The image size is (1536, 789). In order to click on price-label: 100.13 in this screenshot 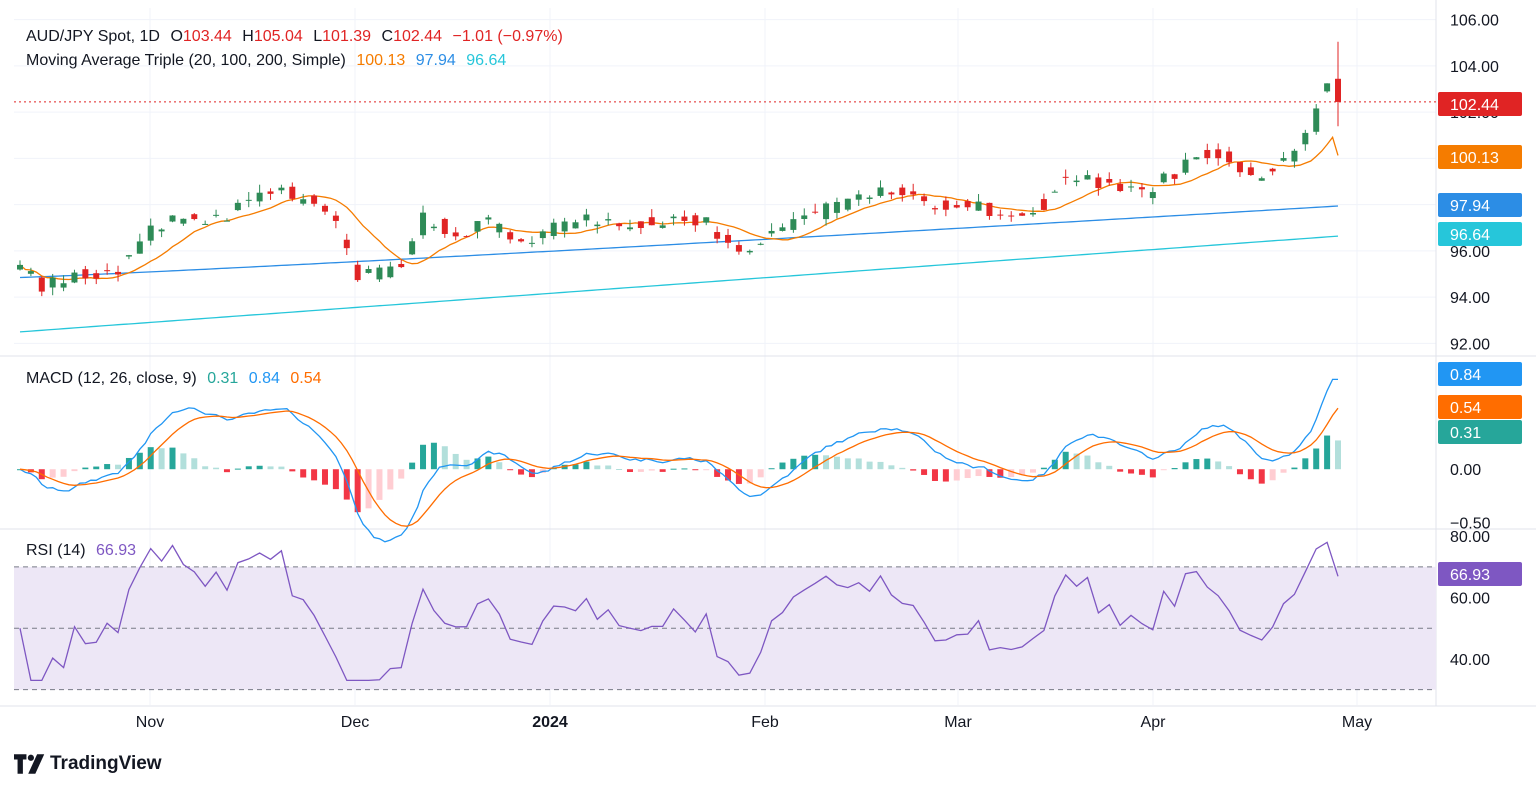, I will do `click(1480, 157)`.